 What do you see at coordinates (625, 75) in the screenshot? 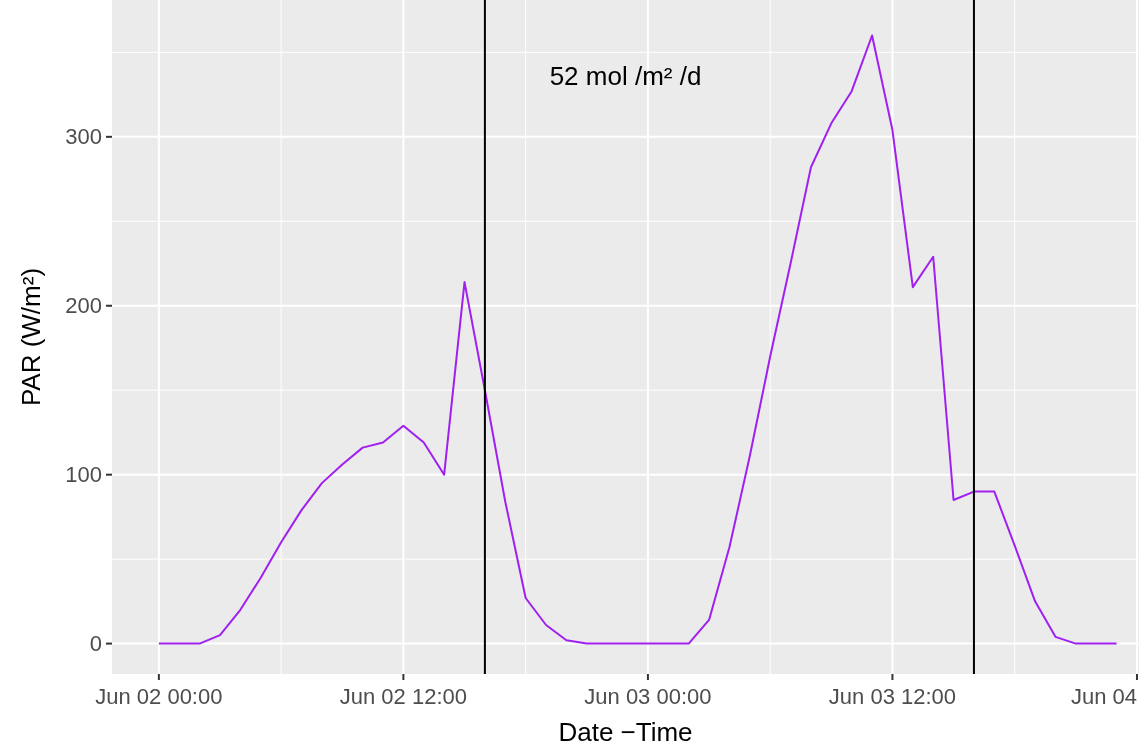
I see `annotation: 52 mol /m² /d` at bounding box center [625, 75].